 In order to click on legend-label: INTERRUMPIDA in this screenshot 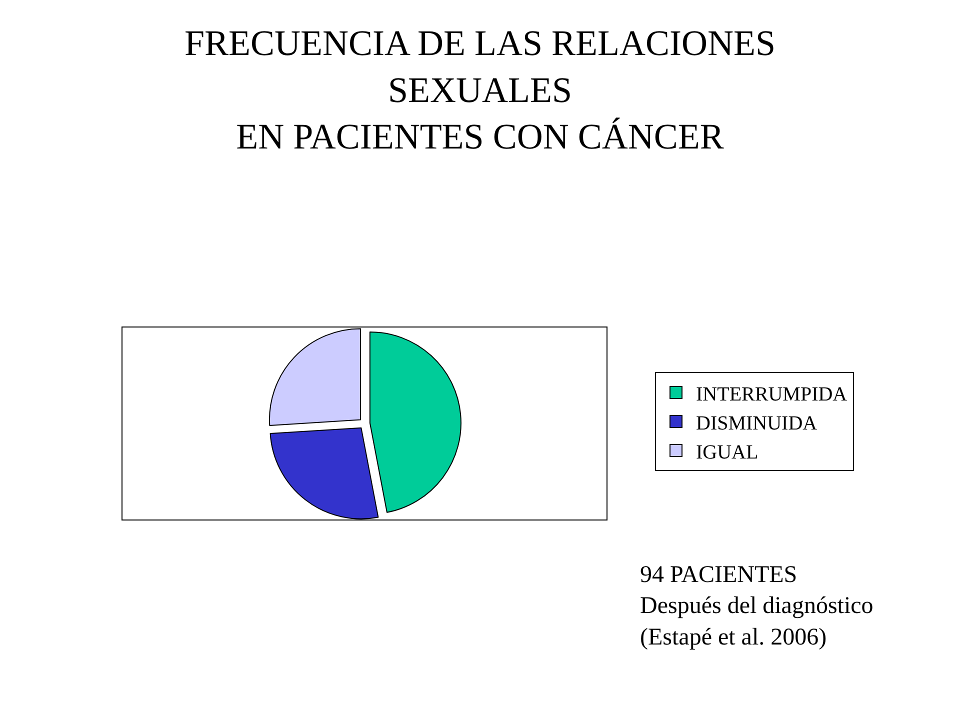, I will do `click(772, 394)`.